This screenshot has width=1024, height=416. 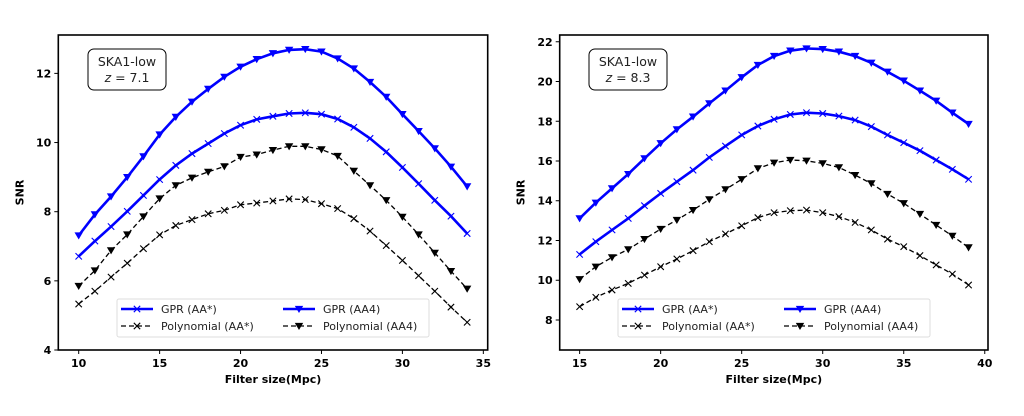 I want to click on redshift-value: = 8.3, so click(x=631, y=77).